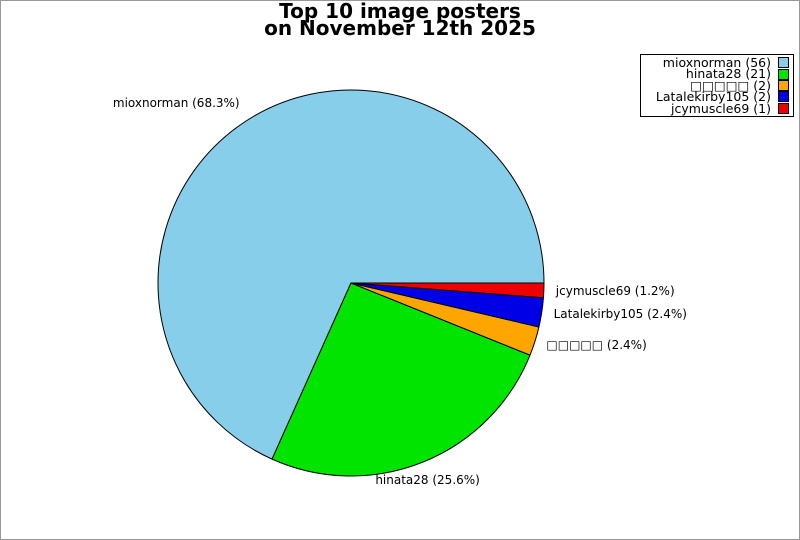 This screenshot has height=540, width=800. What do you see at coordinates (713, 97) in the screenshot?
I see `legend-label-3: Latalekirby105 (2)` at bounding box center [713, 97].